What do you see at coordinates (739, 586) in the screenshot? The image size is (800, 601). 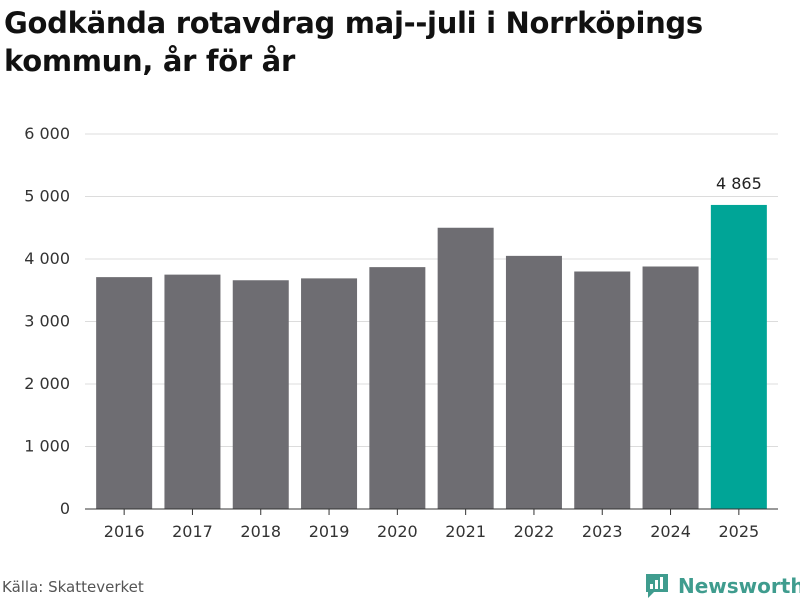 I see `brand-name: Newsworthy` at bounding box center [739, 586].